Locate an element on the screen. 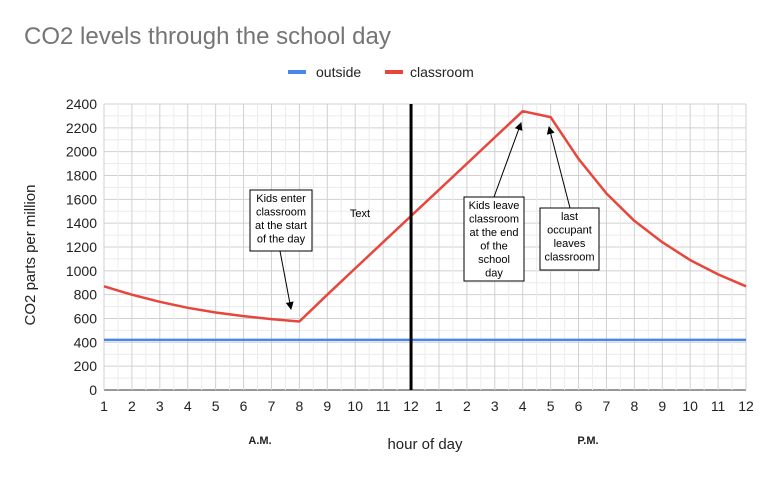  y-axis-label: CO2 parts per million is located at coordinates (30, 255).